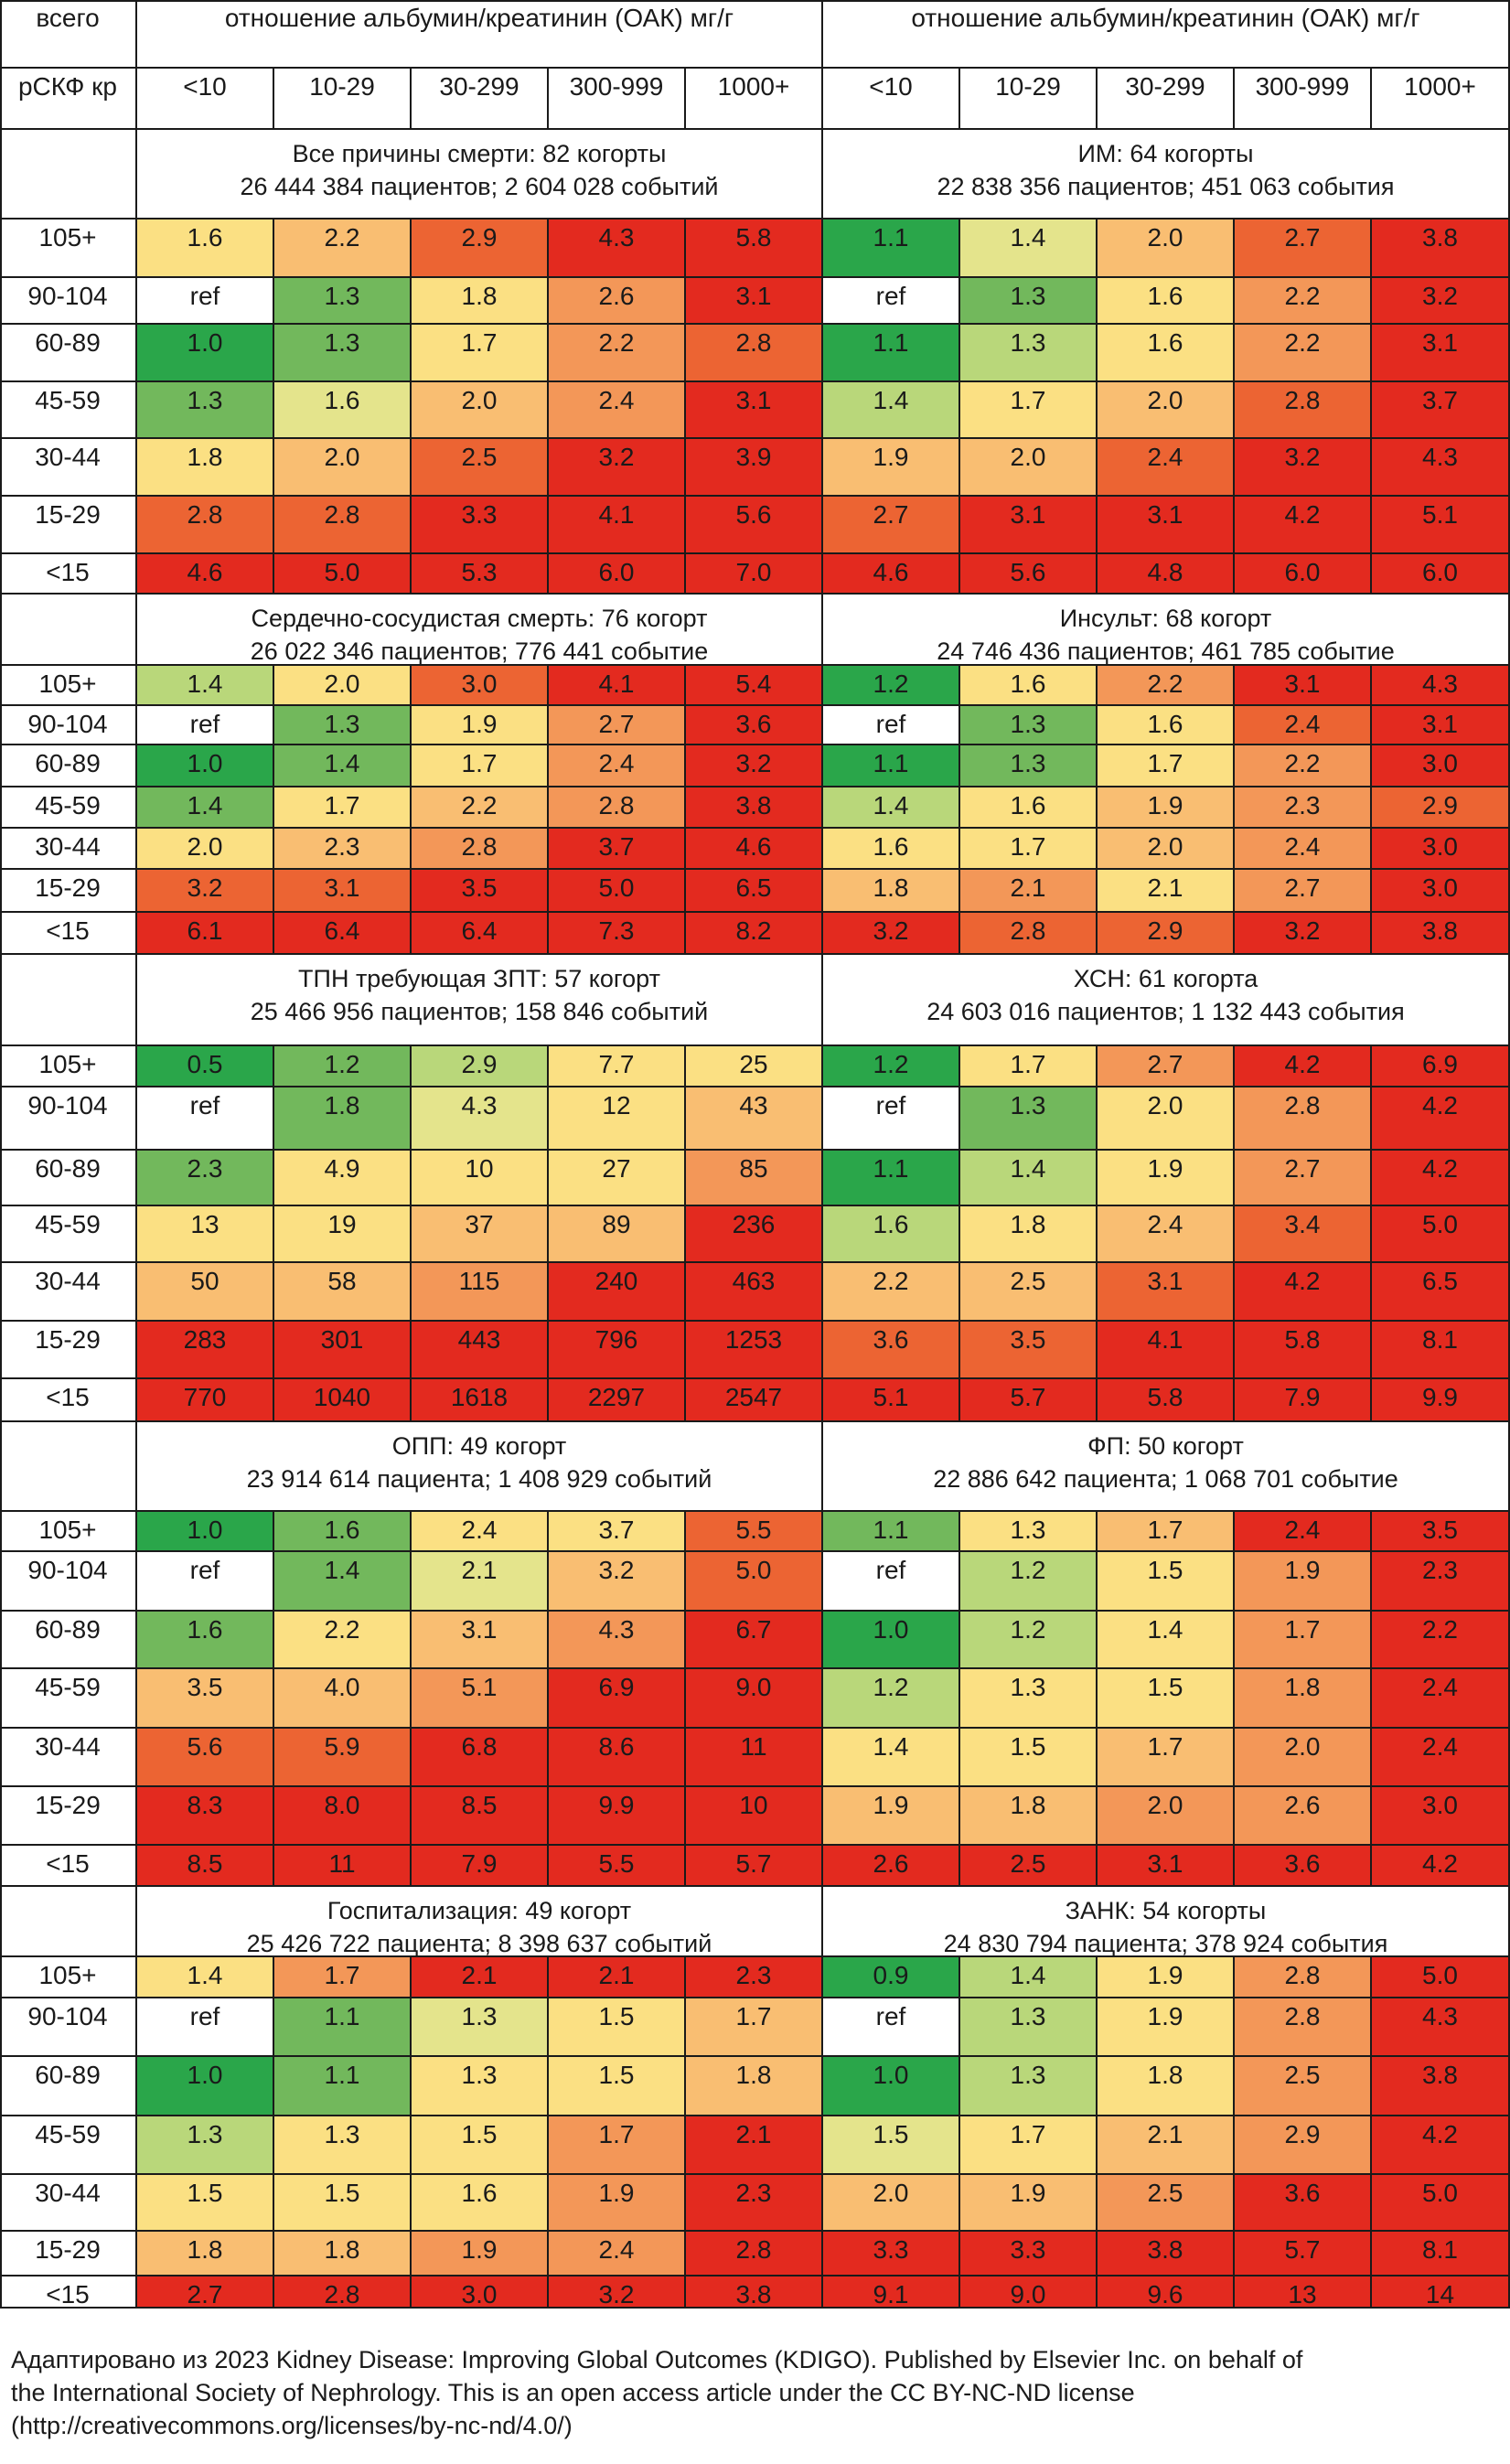 The height and width of the screenshot is (2464, 1510). I want to click on risk-value-cell: 5.6, so click(754, 525).